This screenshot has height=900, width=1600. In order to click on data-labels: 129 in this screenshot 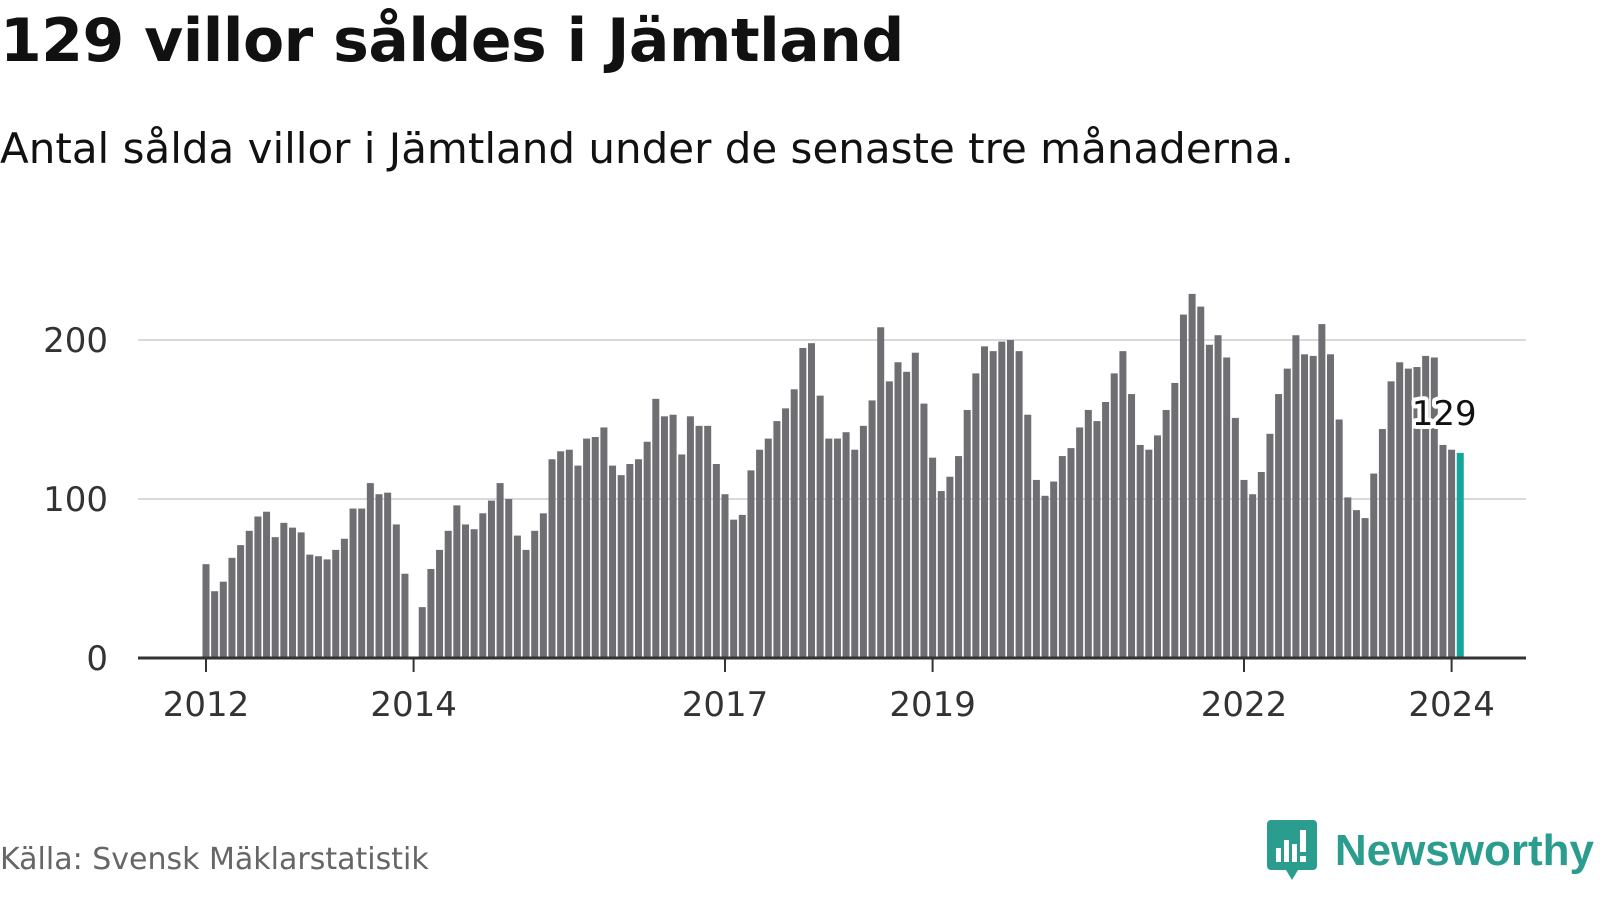, I will do `click(1444, 414)`.